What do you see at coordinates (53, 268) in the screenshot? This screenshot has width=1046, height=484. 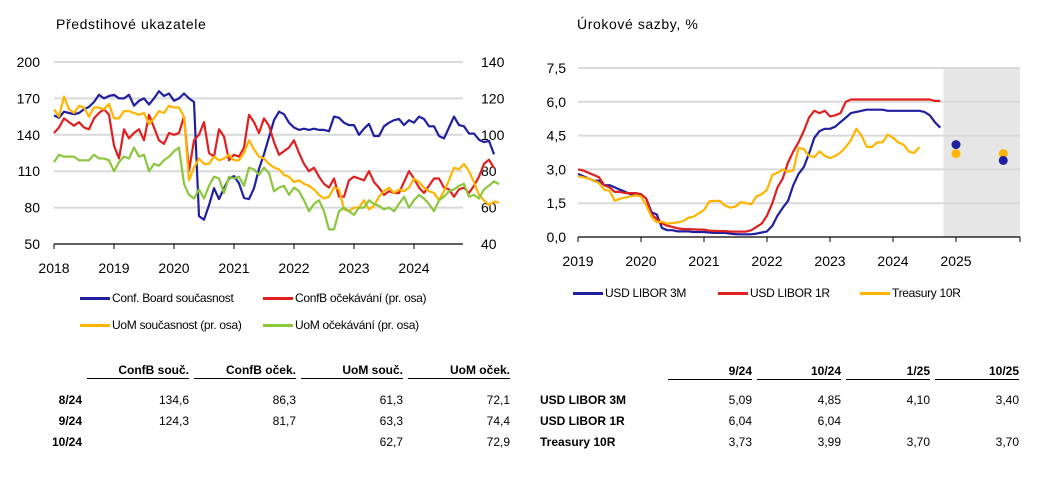 I see `x-tick-label: 2018` at bounding box center [53, 268].